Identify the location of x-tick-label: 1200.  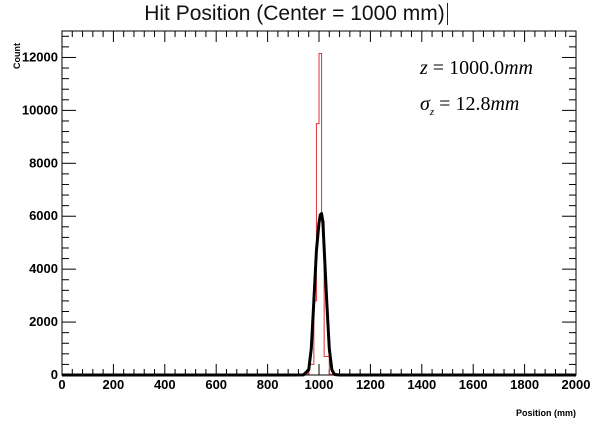
(370, 384).